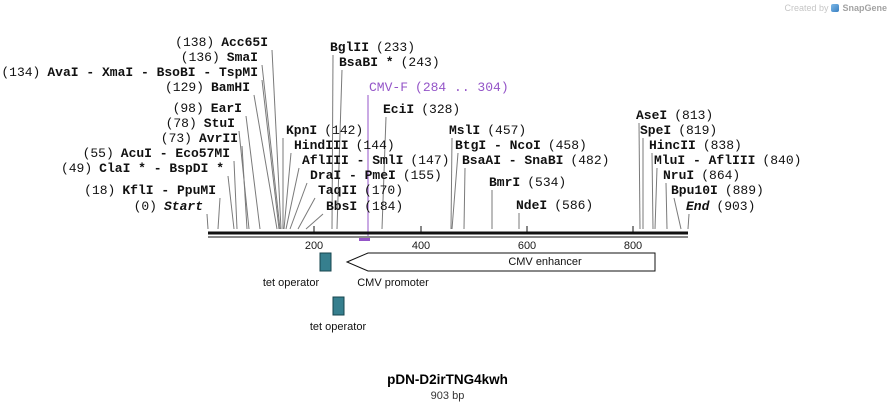 The height and width of the screenshot is (412, 895). I want to click on plasmid-size: 903 bp, so click(447, 396).